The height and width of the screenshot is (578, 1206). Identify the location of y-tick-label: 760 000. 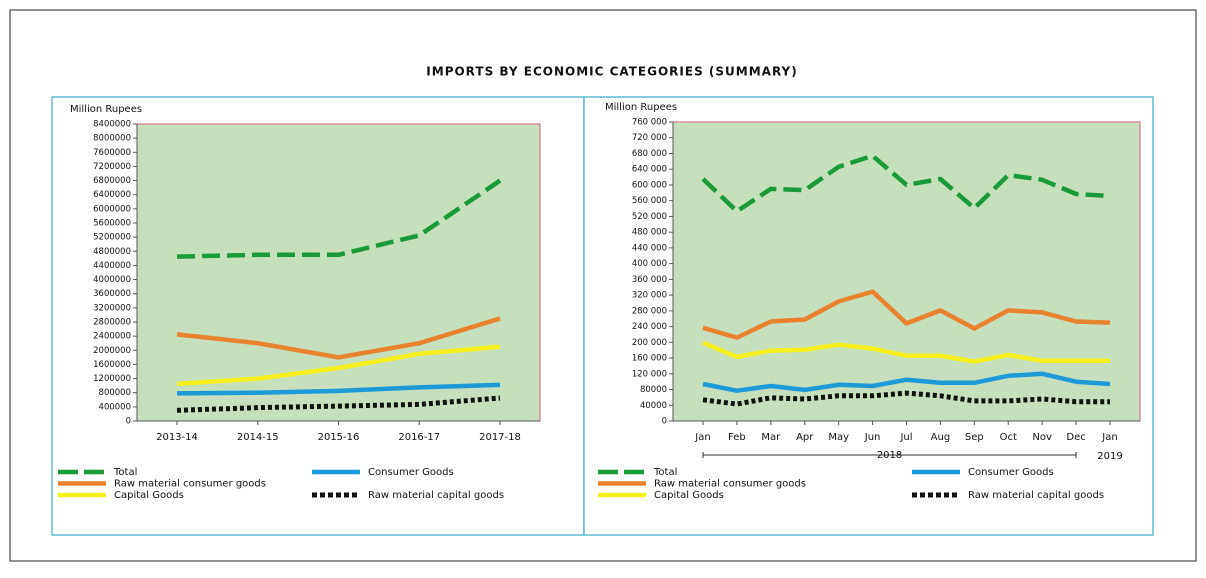
(649, 123).